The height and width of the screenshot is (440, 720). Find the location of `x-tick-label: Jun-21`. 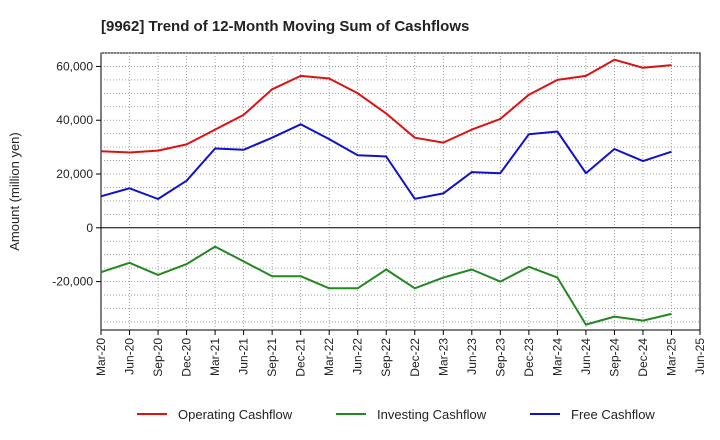

x-tick-label: Jun-21 is located at coordinates (244, 356).